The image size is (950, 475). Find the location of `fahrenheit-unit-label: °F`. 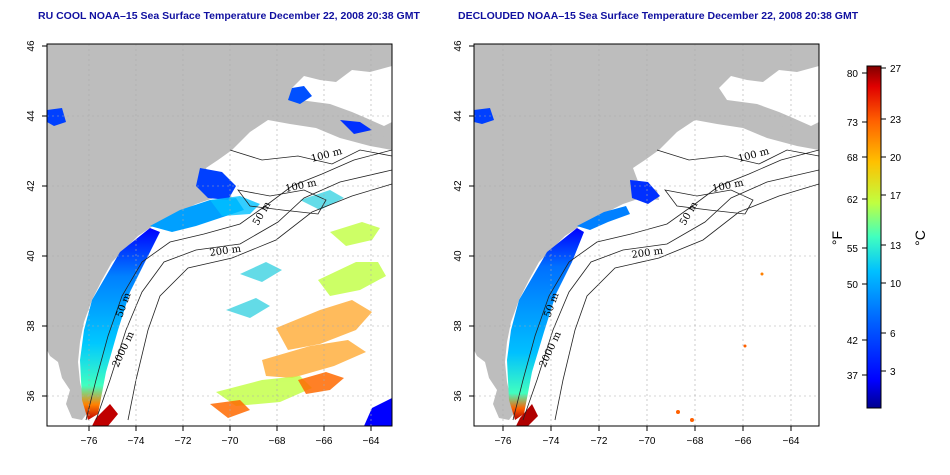

fahrenheit-unit-label: °F is located at coordinates (837, 238).